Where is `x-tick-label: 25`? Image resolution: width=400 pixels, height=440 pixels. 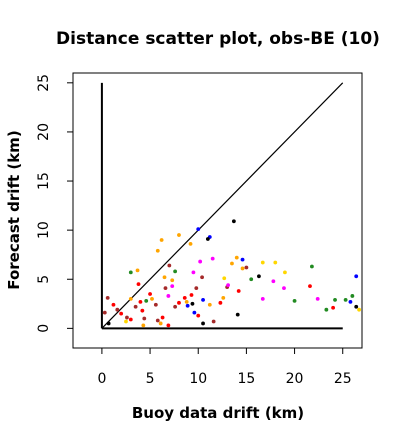 x-tick-label: 25 is located at coordinates (343, 379).